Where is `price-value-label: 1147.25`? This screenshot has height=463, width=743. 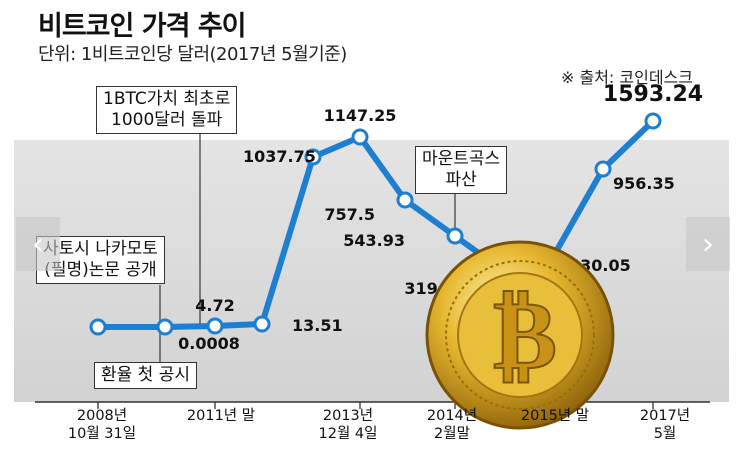 price-value-label: 1147.25 is located at coordinates (360, 115).